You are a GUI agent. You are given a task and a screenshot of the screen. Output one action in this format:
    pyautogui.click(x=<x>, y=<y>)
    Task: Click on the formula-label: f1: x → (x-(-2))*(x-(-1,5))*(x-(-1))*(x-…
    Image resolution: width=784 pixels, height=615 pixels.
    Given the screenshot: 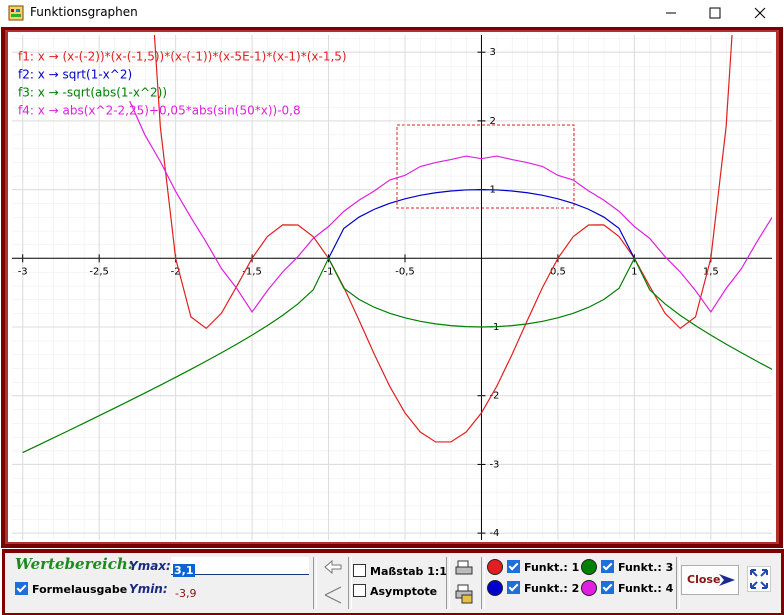 What is the action you would take?
    pyautogui.click(x=182, y=57)
    